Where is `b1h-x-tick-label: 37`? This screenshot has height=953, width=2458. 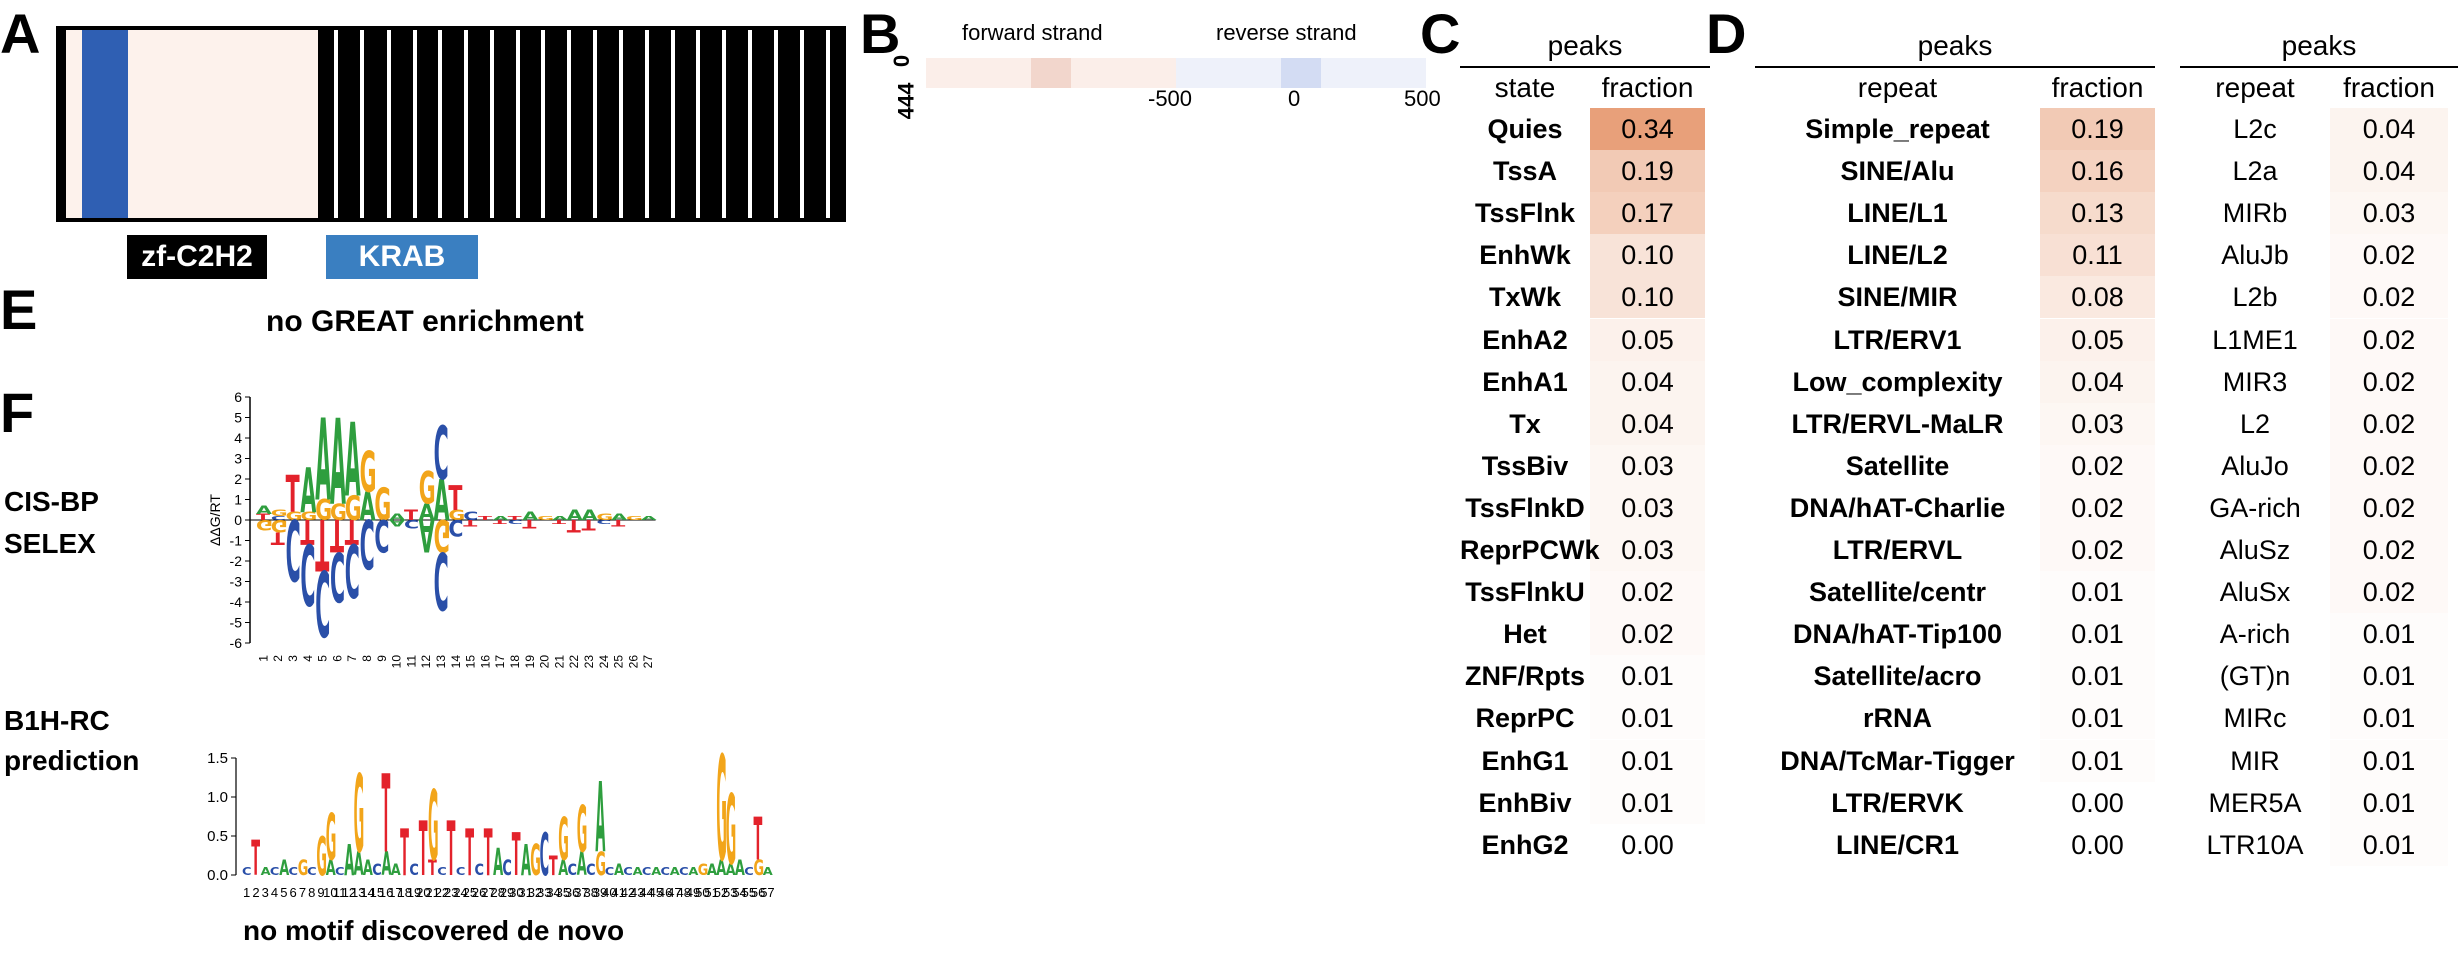 b1h-x-tick-label: 37 is located at coordinates (581, 892).